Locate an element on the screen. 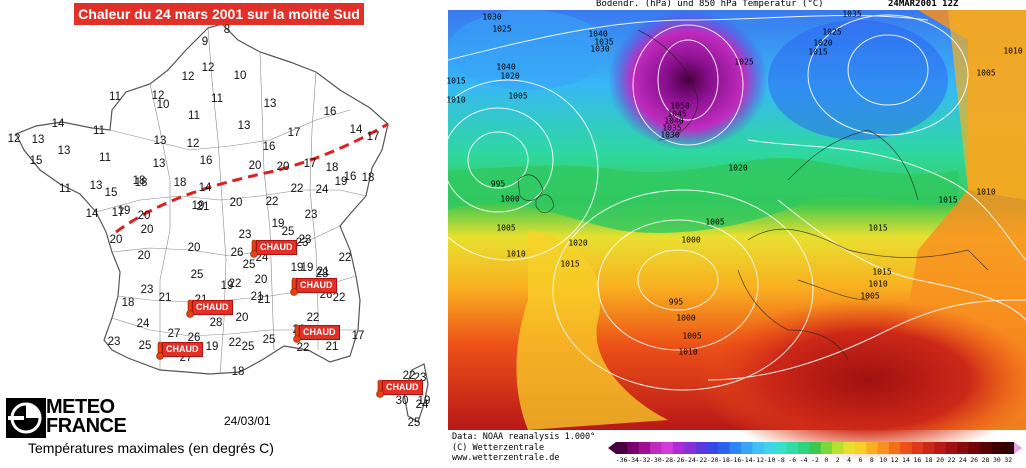 The image size is (1026, 468). colorbar-tick-label: 32 is located at coordinates (1008, 460).